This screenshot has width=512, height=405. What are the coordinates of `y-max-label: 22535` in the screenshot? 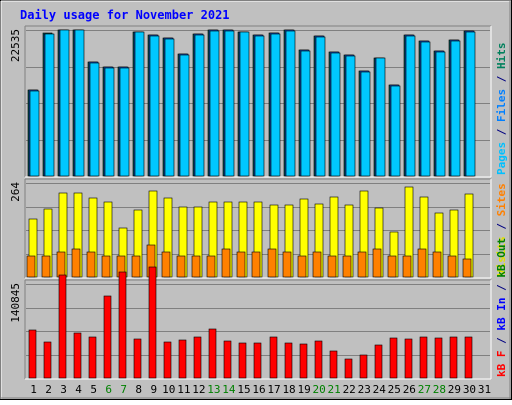 It's located at (15, 45).